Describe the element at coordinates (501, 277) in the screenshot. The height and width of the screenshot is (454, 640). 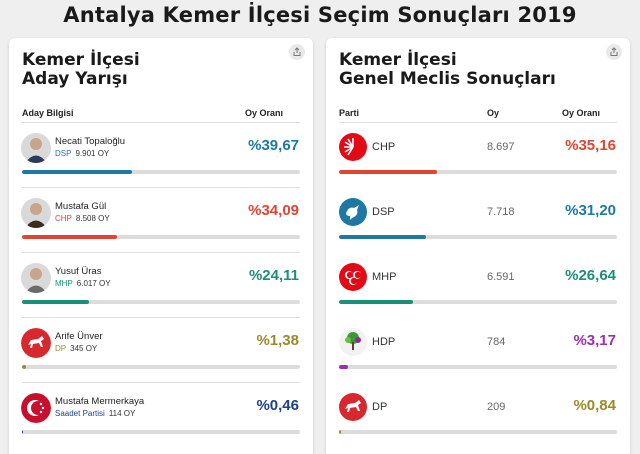
I see `party-votes: 6.591` at that location.